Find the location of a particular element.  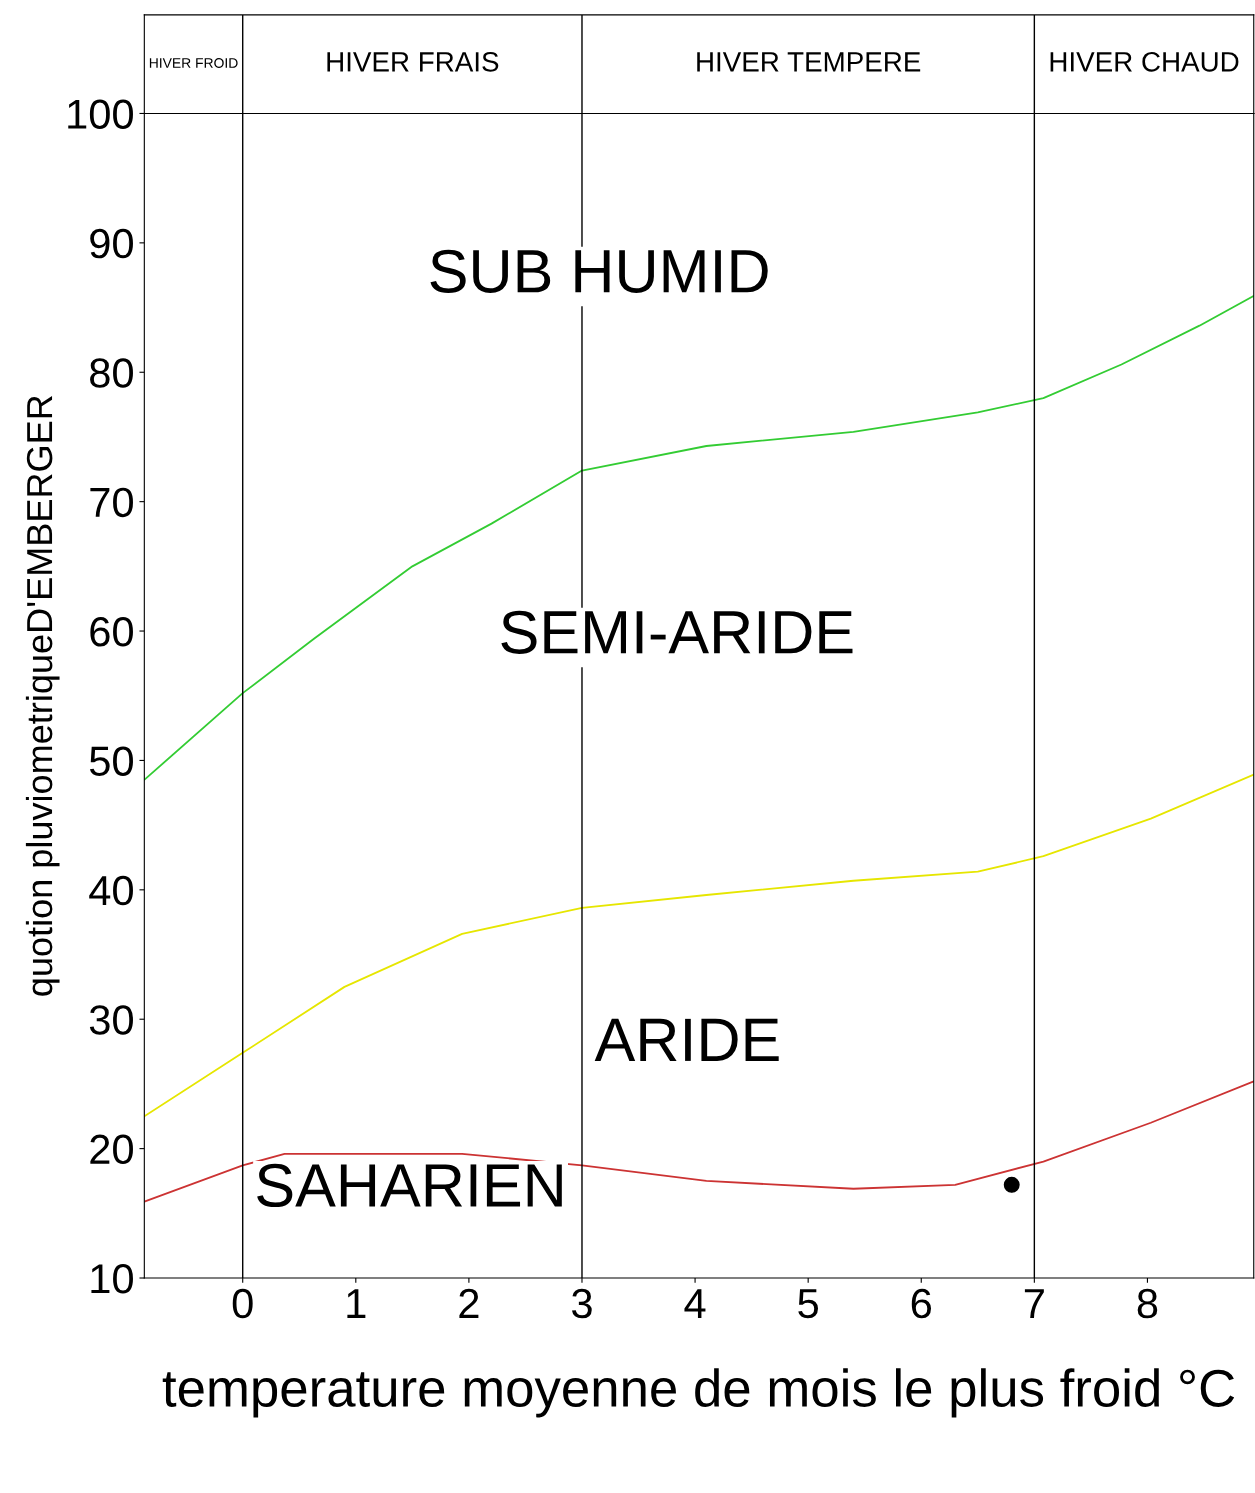

x-axis-title: temperature moyenne de mois le plus froid °C is located at coordinates (698, 1393).